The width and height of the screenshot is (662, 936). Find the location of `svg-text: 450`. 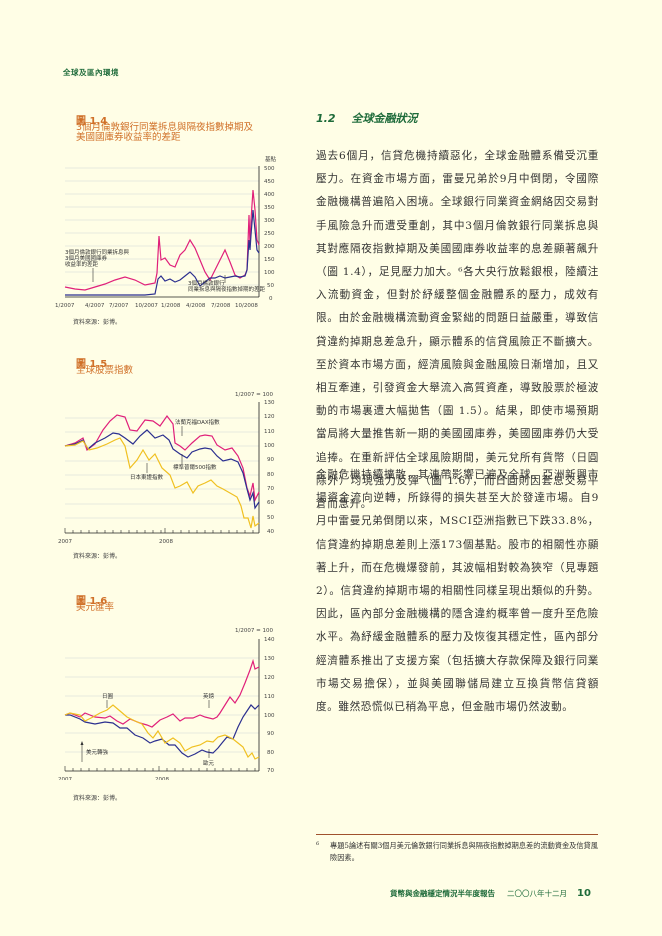

svg-text: 450 is located at coordinates (269, 182).